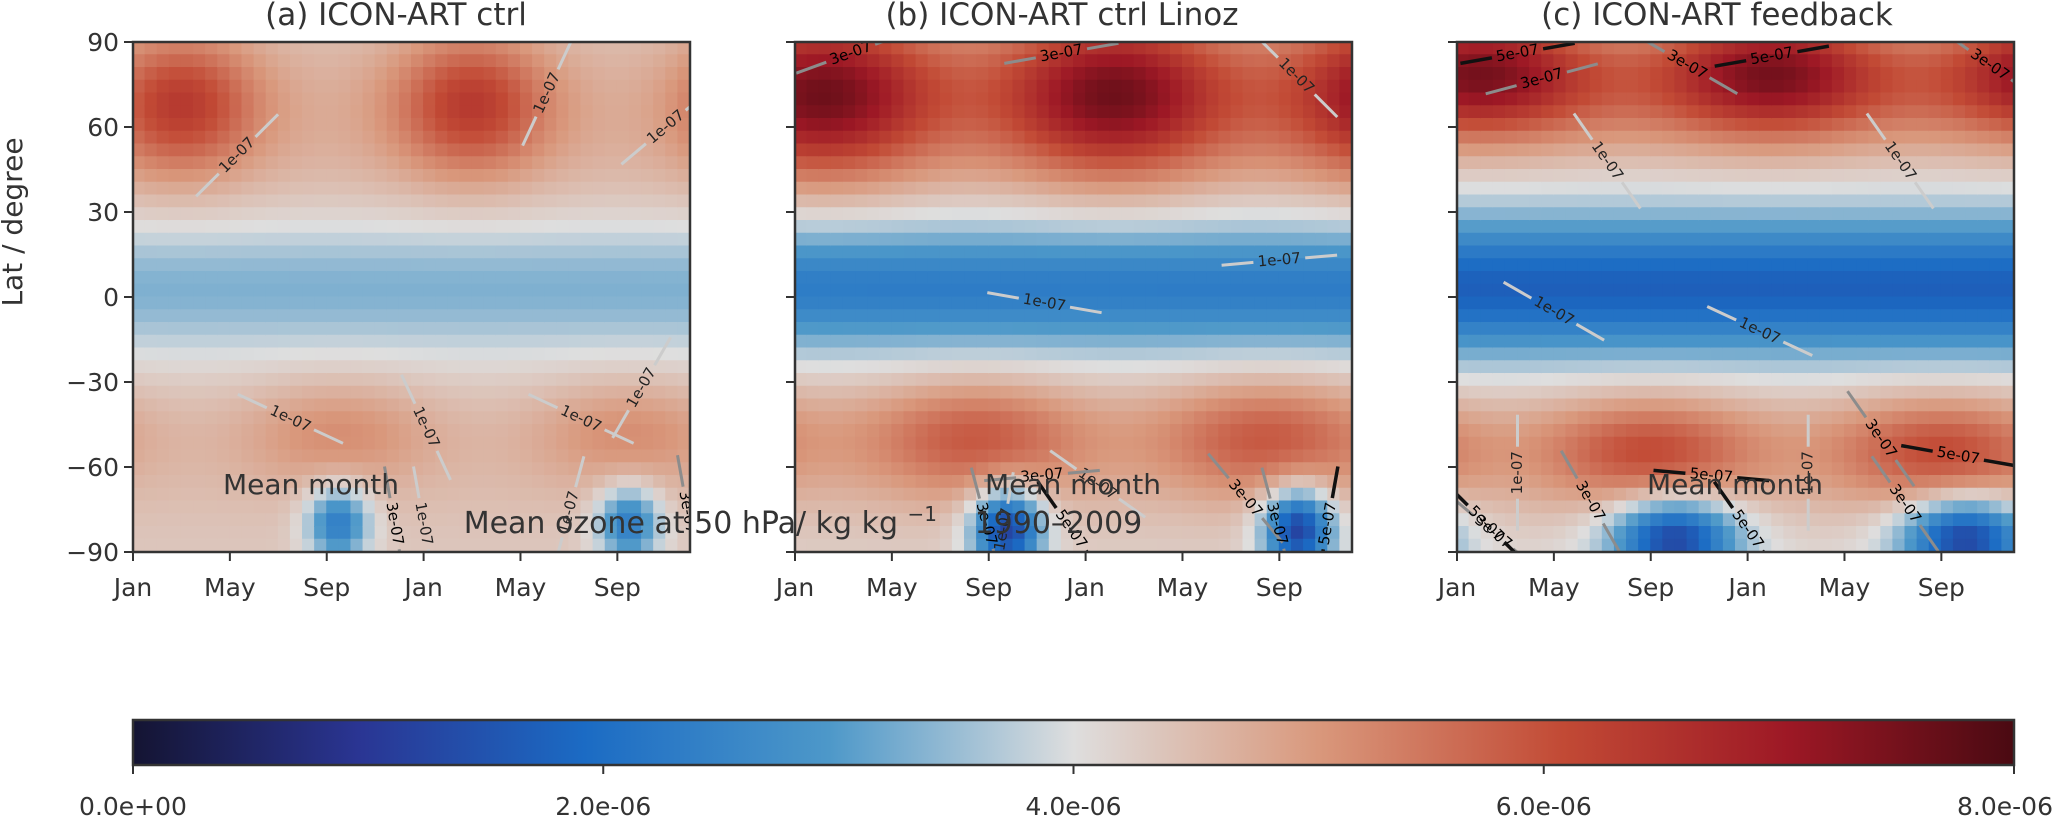 The height and width of the screenshot is (828, 2067). I want to click on contour-line, so click(1323, 550).